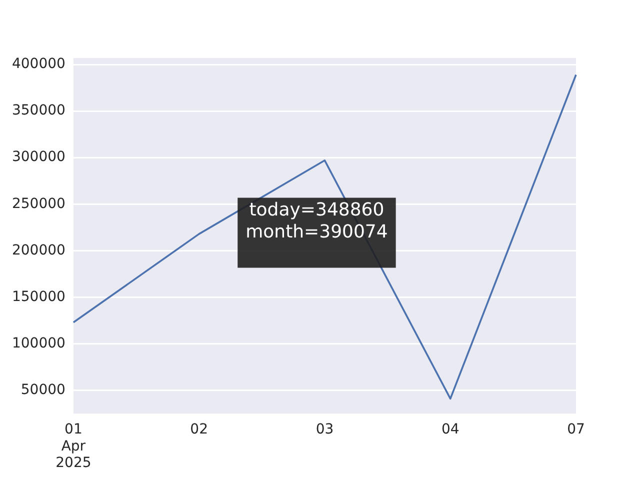  What do you see at coordinates (325, 430) in the screenshot?
I see `x-tick-label: 03` at bounding box center [325, 430].